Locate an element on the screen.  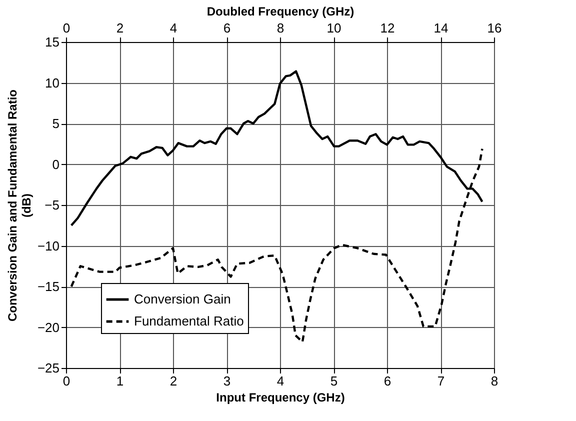
x-tick-label: 4 is located at coordinates (280, 381).